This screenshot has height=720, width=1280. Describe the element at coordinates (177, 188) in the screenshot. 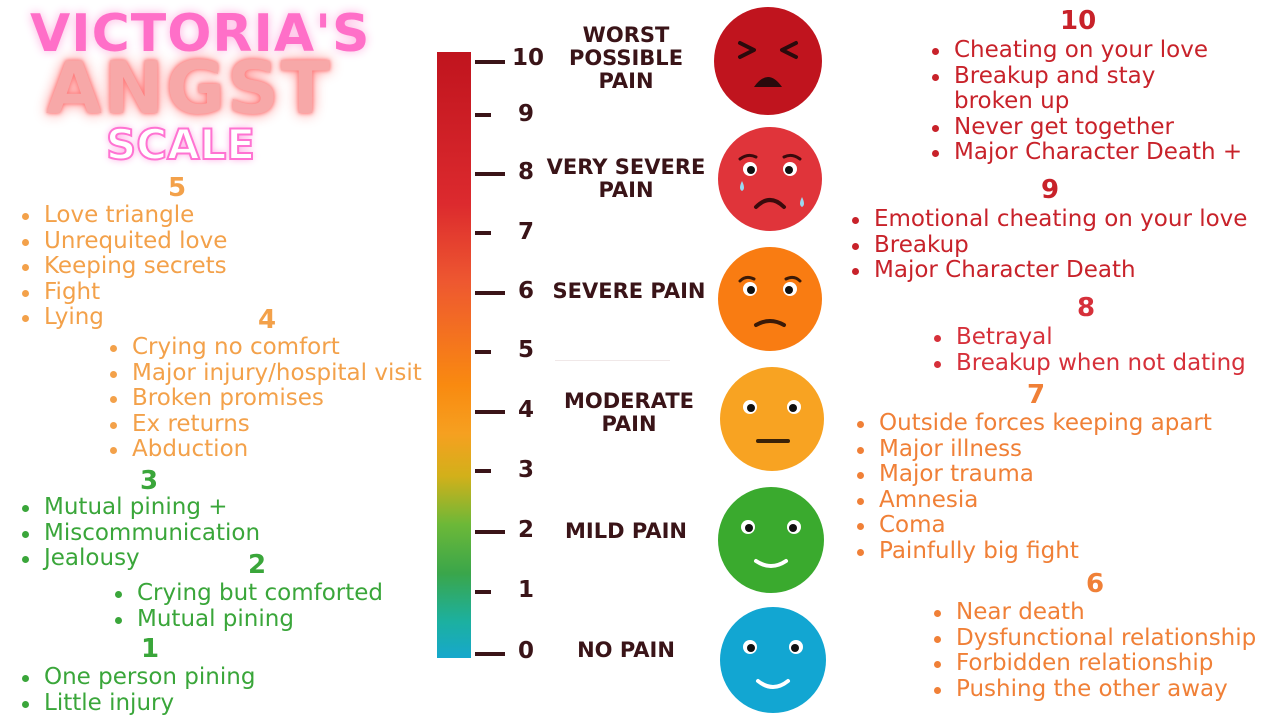

I see `group-5-number: 5` at that location.